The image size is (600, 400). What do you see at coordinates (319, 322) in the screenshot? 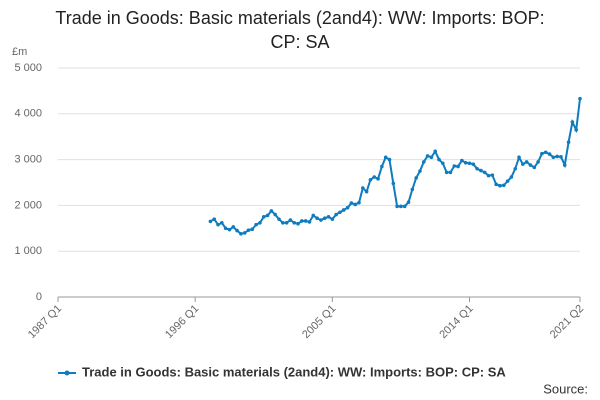
I see `x-tick-label: 2005 Q1` at bounding box center [319, 322].